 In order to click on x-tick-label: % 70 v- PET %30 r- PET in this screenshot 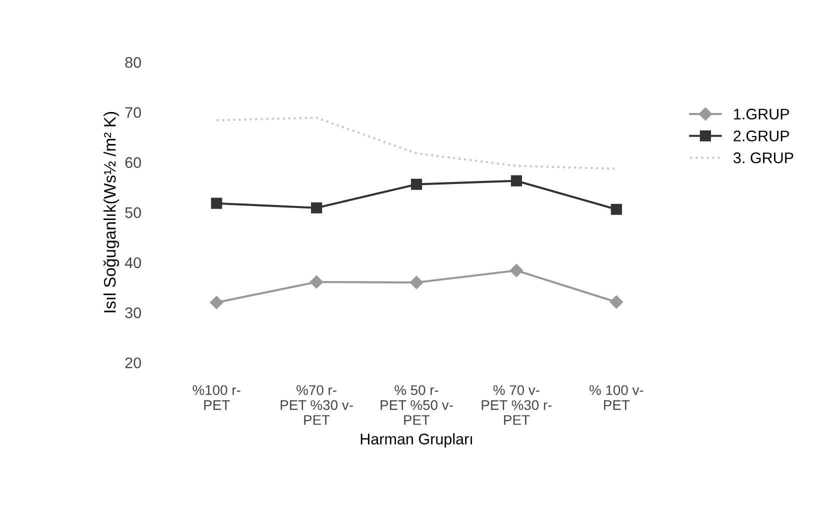, I will do `click(517, 405)`.